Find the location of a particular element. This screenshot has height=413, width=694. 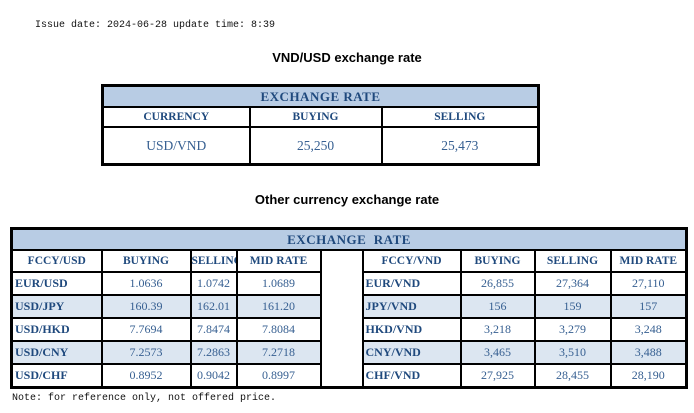

buying-rate-cell: 7.2573 is located at coordinates (146, 352).